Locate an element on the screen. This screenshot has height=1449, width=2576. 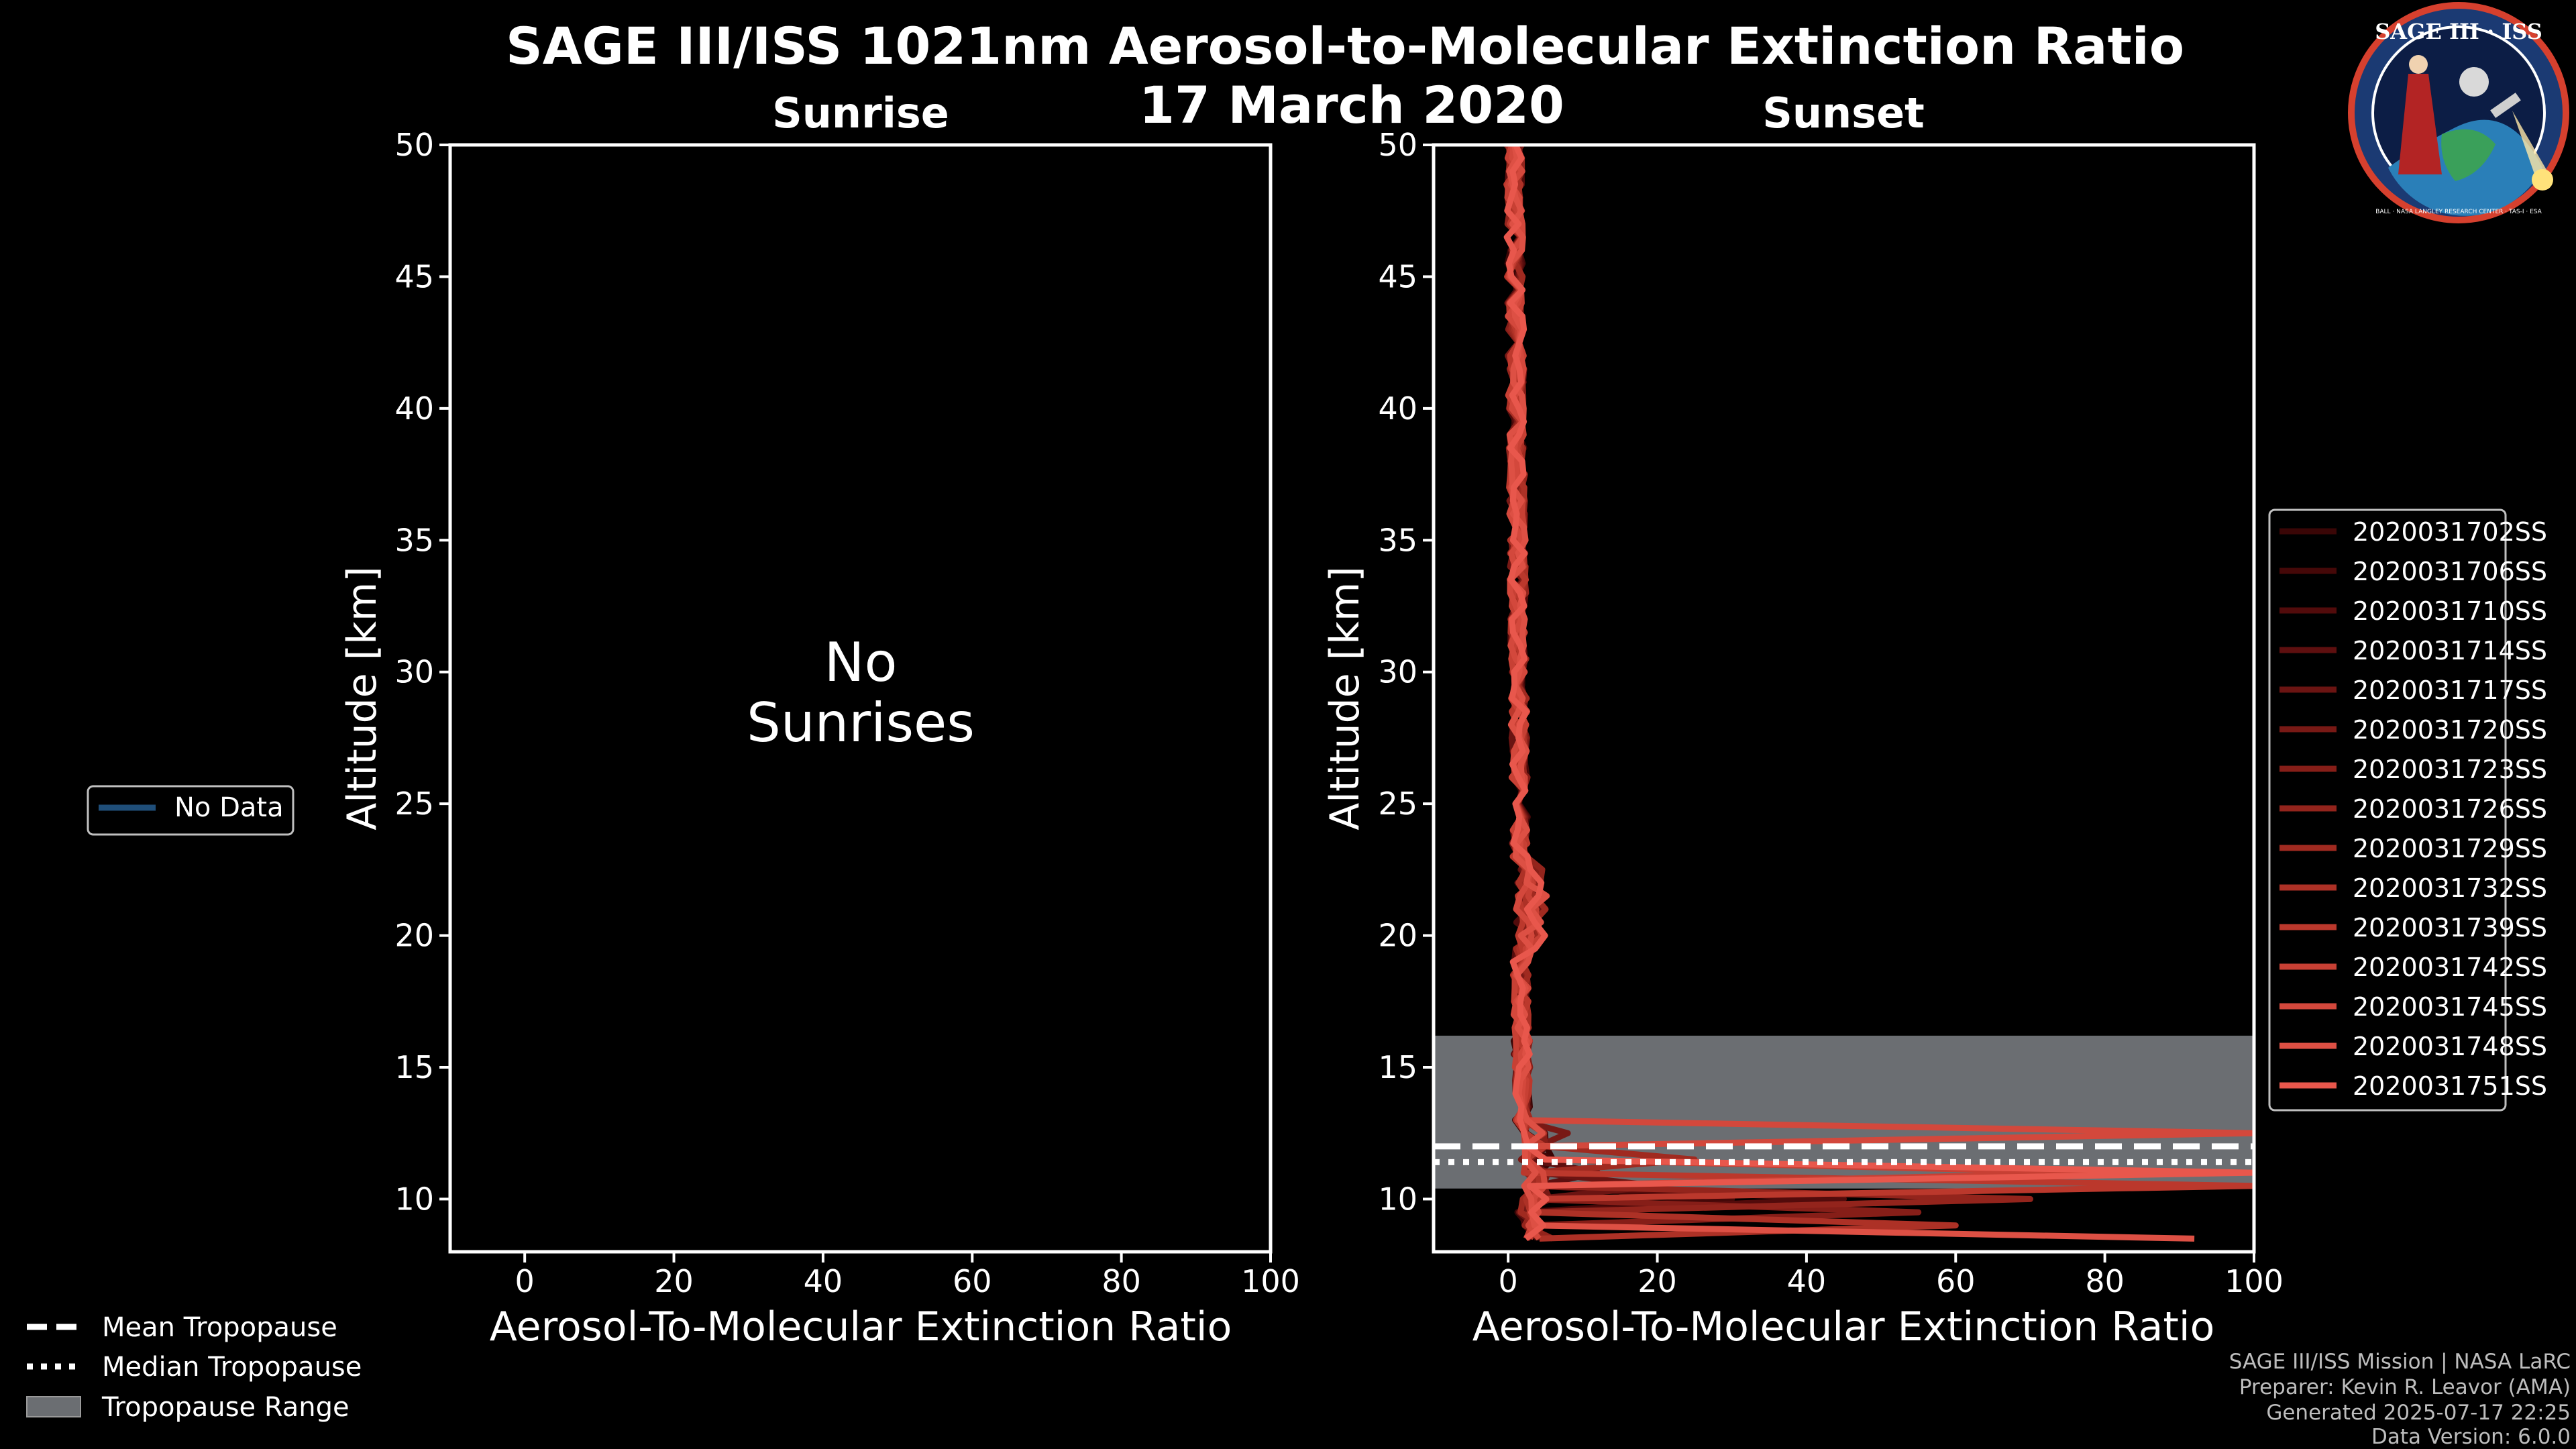
sunset-xtick-label: 60 is located at coordinates (1956, 1281).